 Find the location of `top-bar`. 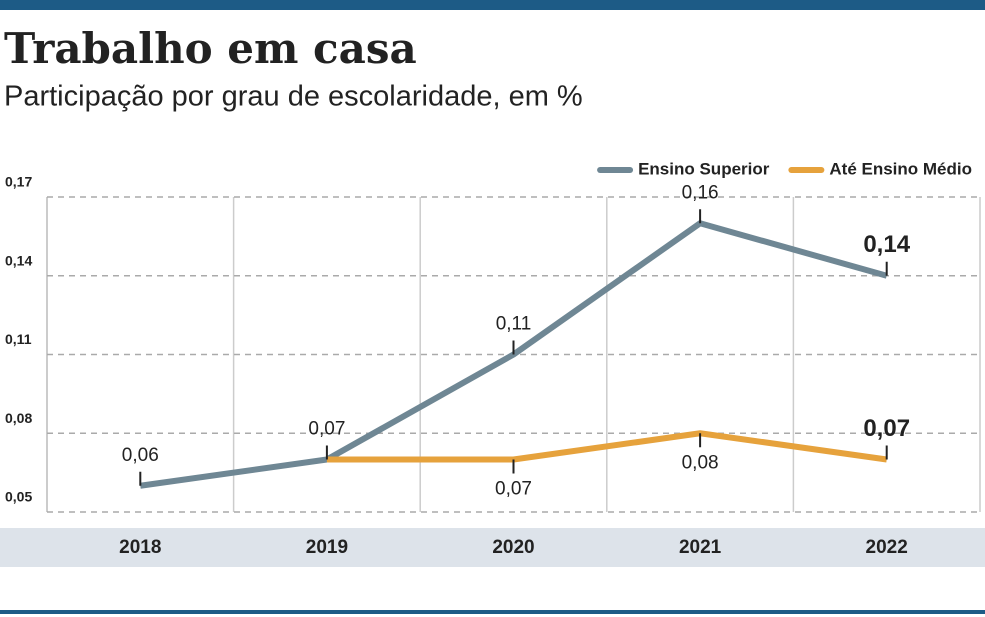

top-bar is located at coordinates (492, 5).